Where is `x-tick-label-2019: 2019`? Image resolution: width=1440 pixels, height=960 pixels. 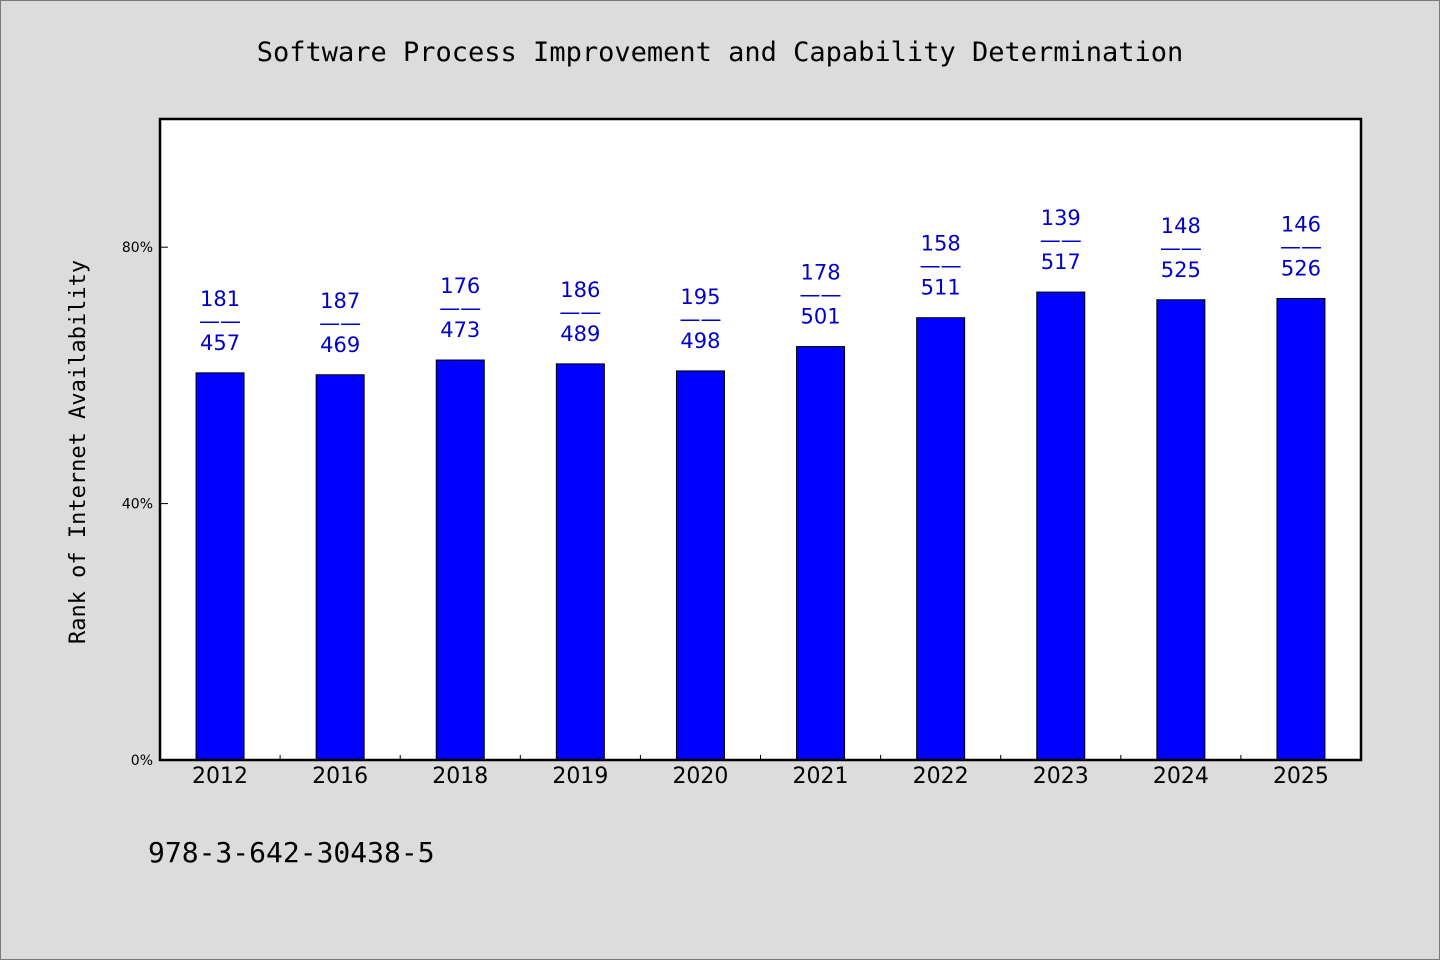
x-tick-label-2019: 2019 is located at coordinates (580, 776).